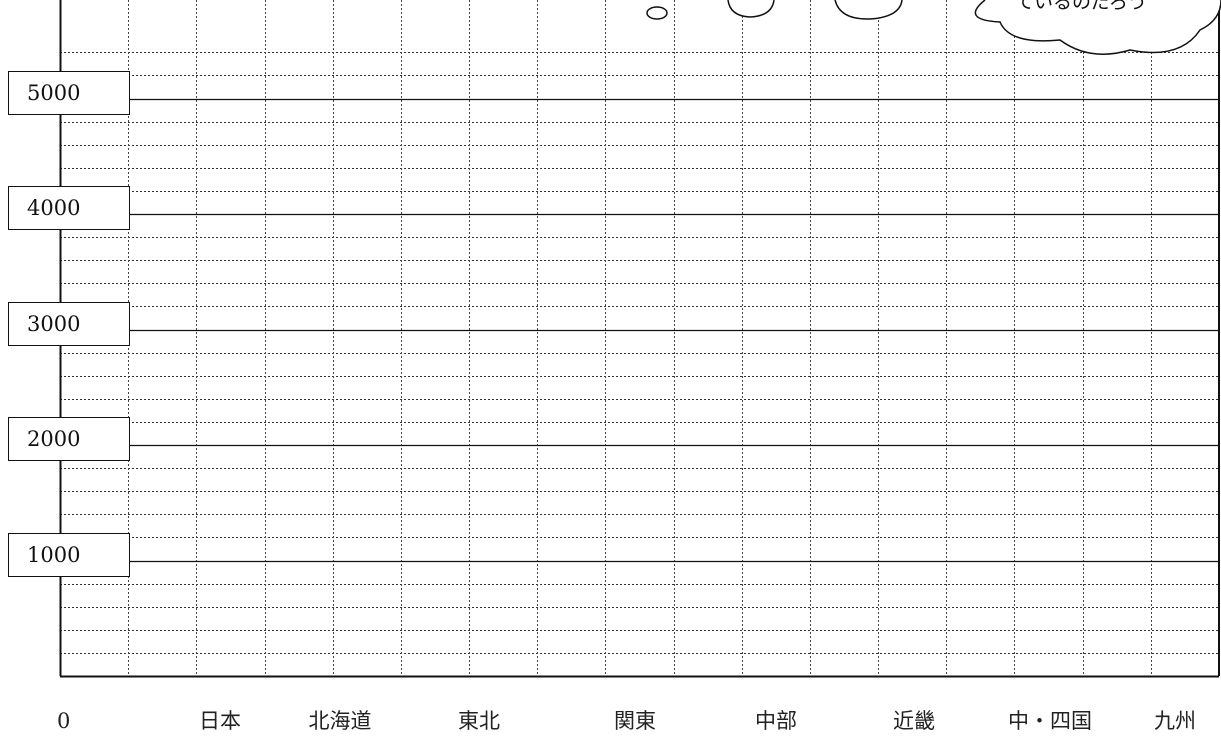 The height and width of the screenshot is (742, 1221). I want to click on x-tick-label: 日本, so click(220, 721).